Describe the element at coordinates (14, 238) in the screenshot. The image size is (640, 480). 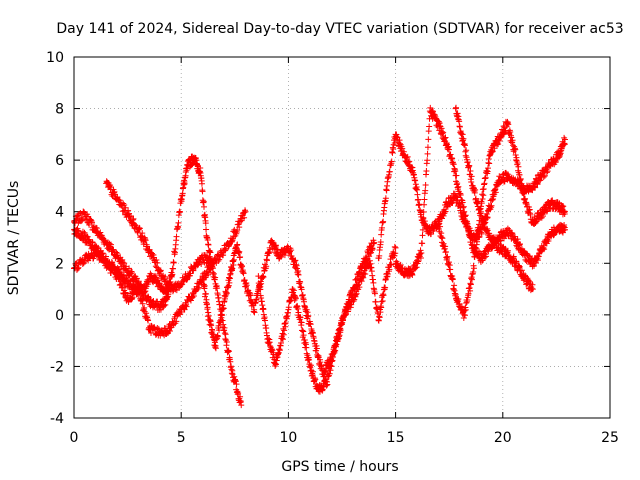
I see `y-axis-label: SDTVAR / TECUs` at that location.